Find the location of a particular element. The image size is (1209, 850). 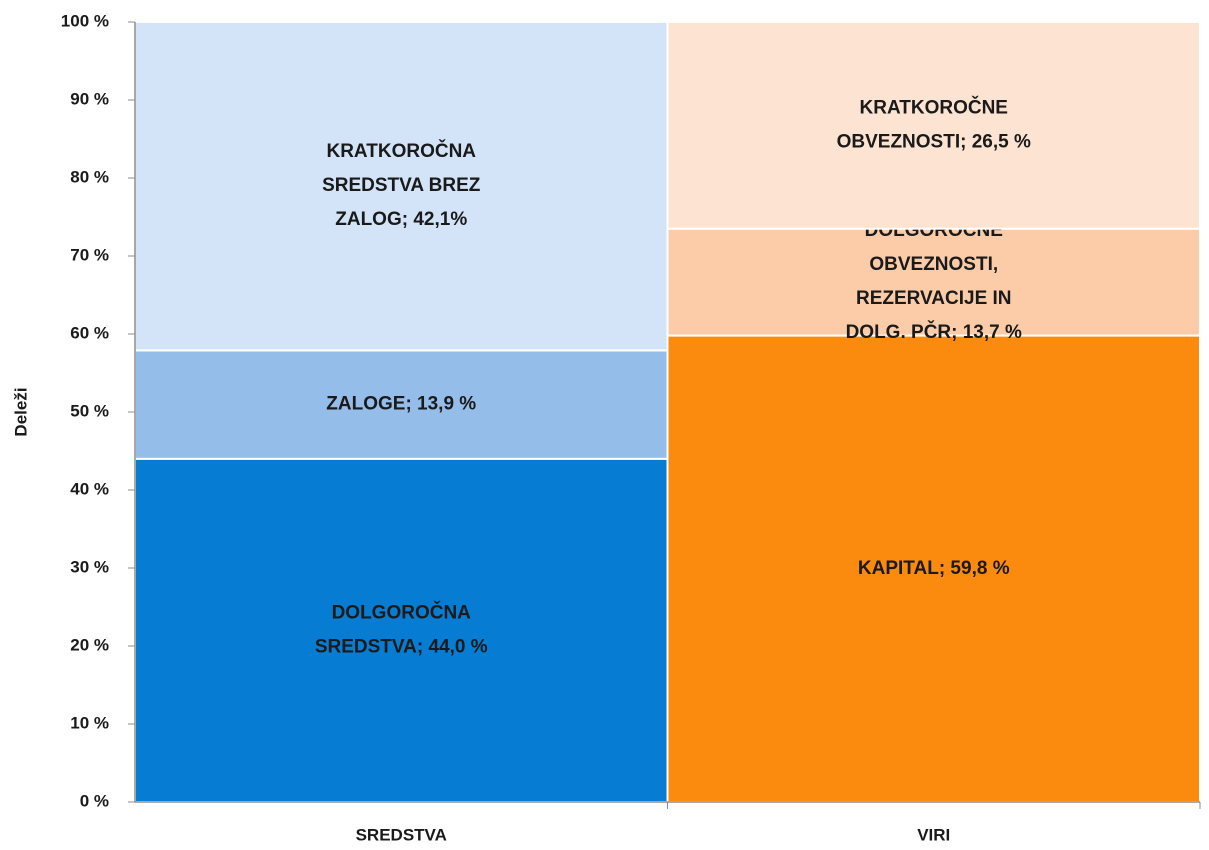

y-tick-label: 60 % is located at coordinates (89, 332).